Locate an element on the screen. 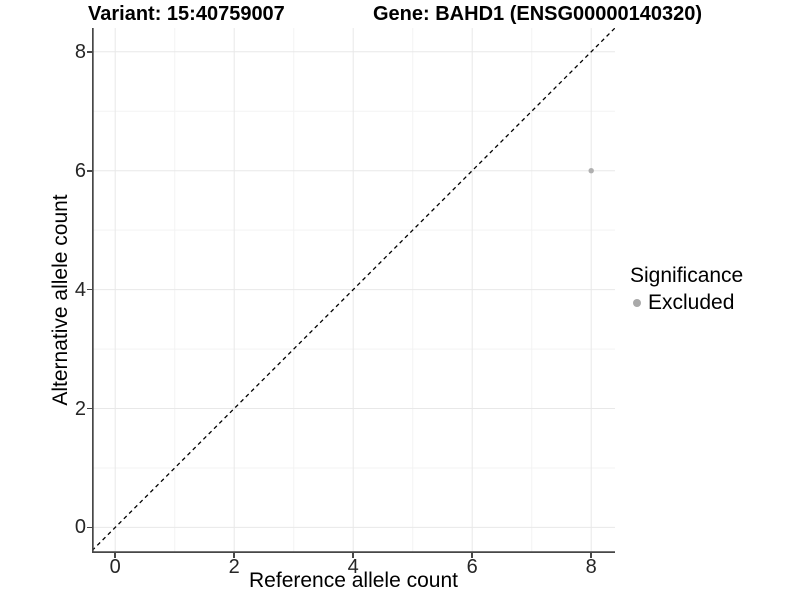 The height and width of the screenshot is (600, 800). x-tick-label: 0 is located at coordinates (115, 567).